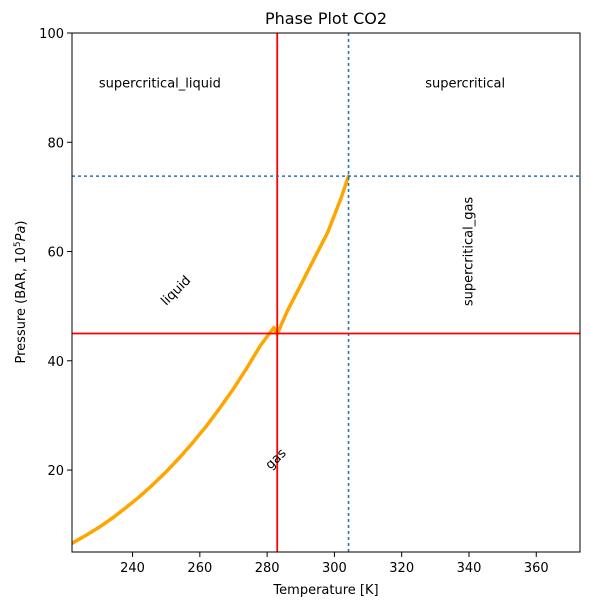 Image resolution: width=589 pixels, height=606 pixels. I want to click on y-axis-label-unit: Pa, so click(21, 234).